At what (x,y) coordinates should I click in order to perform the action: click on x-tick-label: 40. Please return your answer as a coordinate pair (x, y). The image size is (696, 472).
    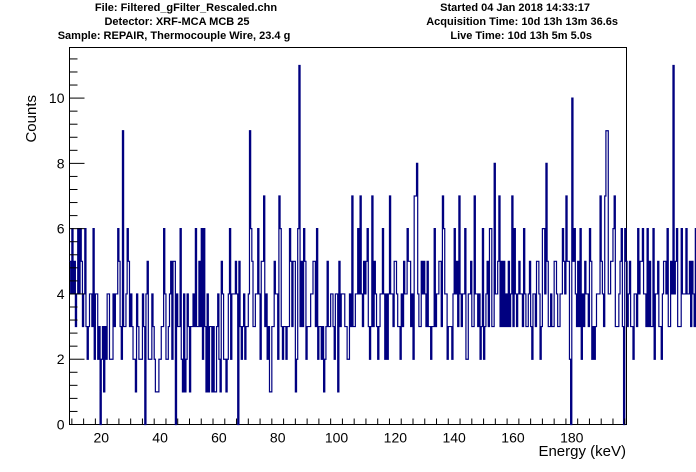
    Looking at the image, I should click on (160, 438).